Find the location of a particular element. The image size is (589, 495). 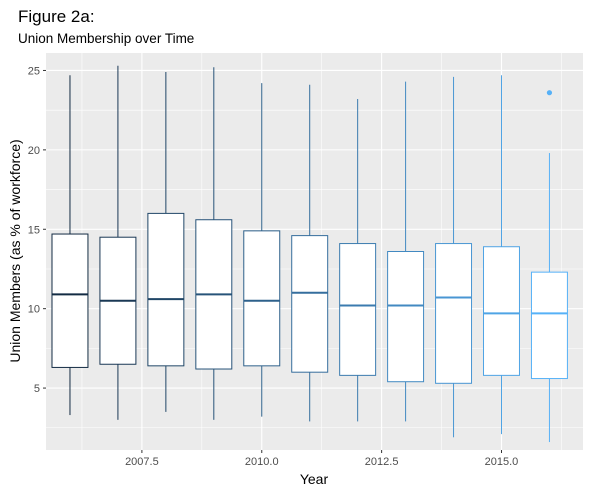

box-2011 is located at coordinates (310, 253).